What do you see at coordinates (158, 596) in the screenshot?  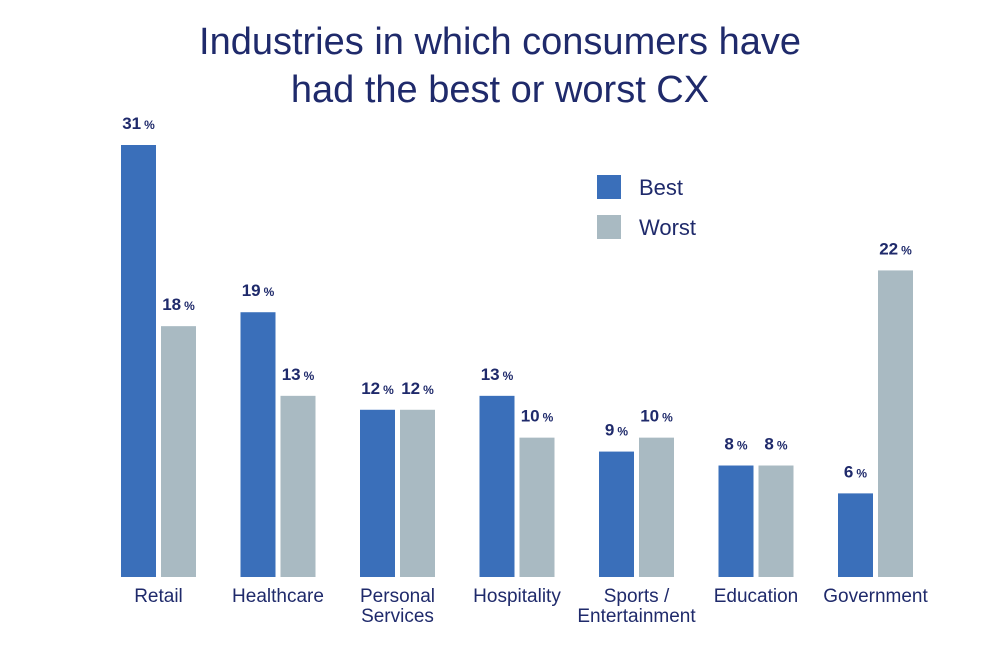 I see `category-label-retail: Retail` at bounding box center [158, 596].